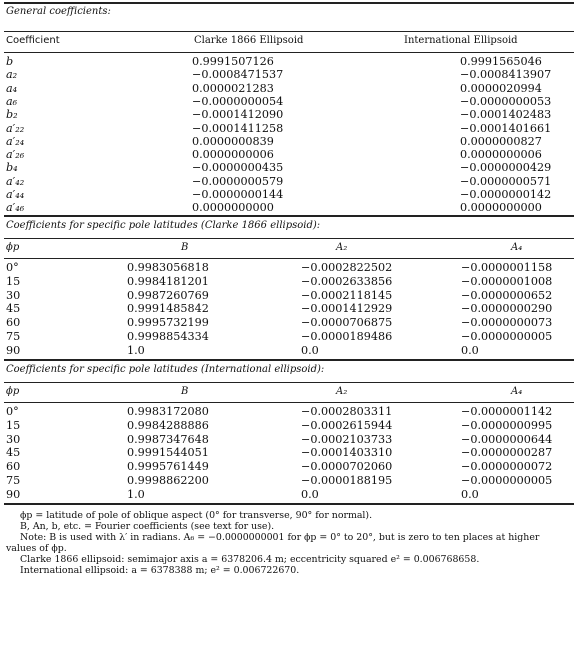 This screenshot has height=652, width=579. I want to click on coefficient-name: a′₄₆, so click(15, 208).